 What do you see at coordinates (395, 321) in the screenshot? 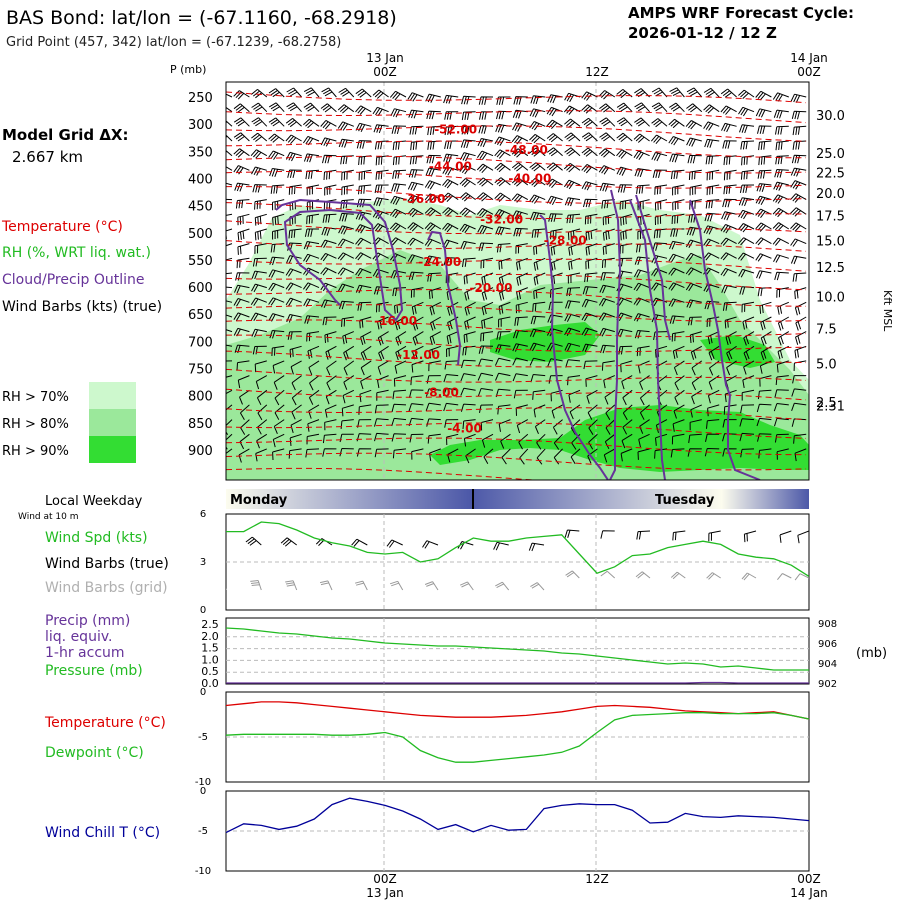
I see `temperature-contour-label: -16.00` at bounding box center [395, 321].